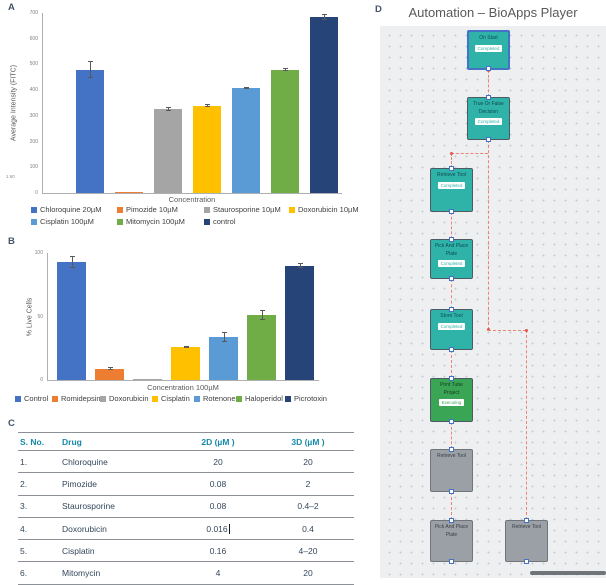 Image resolution: width=606 pixels, height=585 pixels. I want to click on bar-rotenone, so click(223, 358).